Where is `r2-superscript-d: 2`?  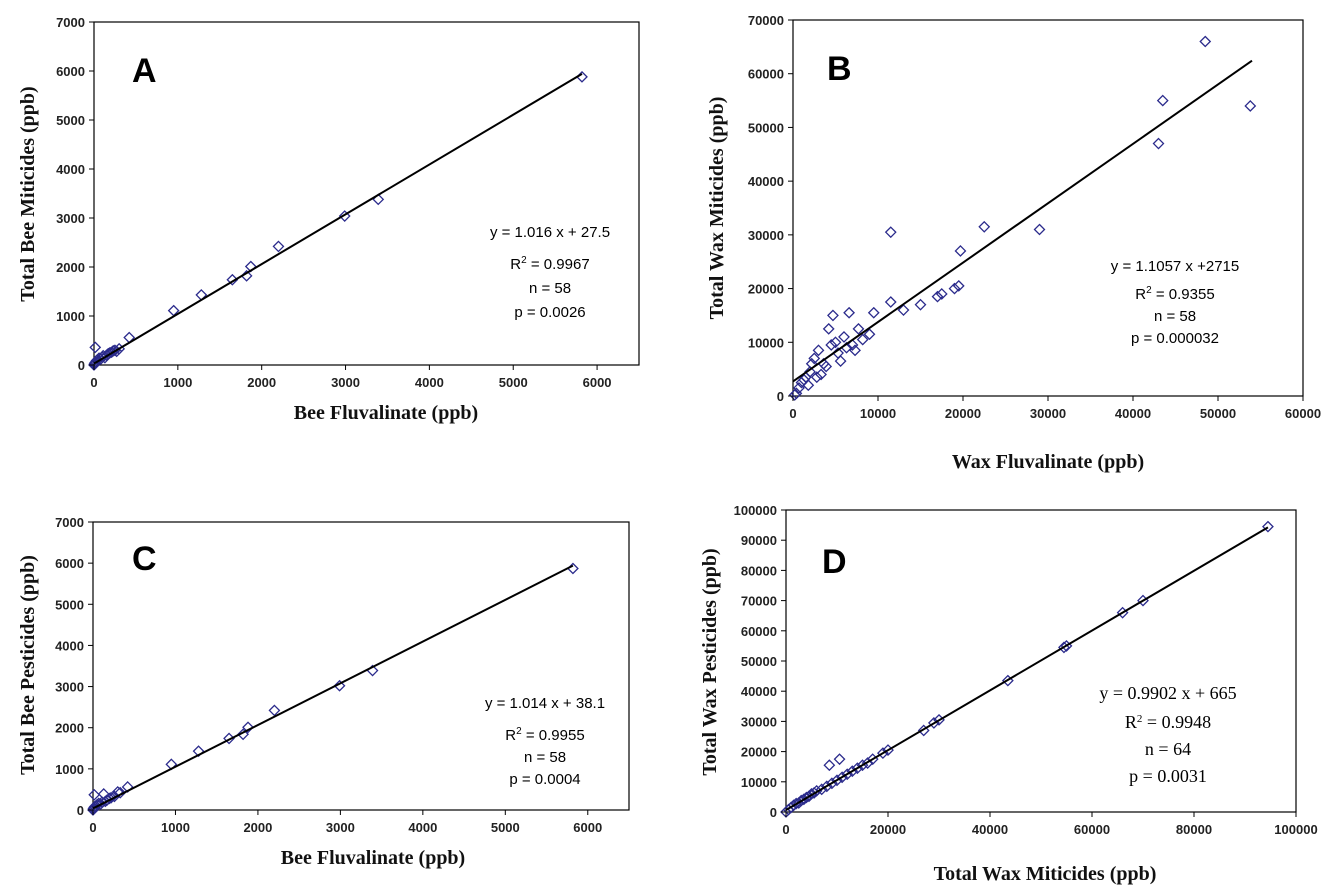 r2-superscript-d: 2 is located at coordinates (1140, 719).